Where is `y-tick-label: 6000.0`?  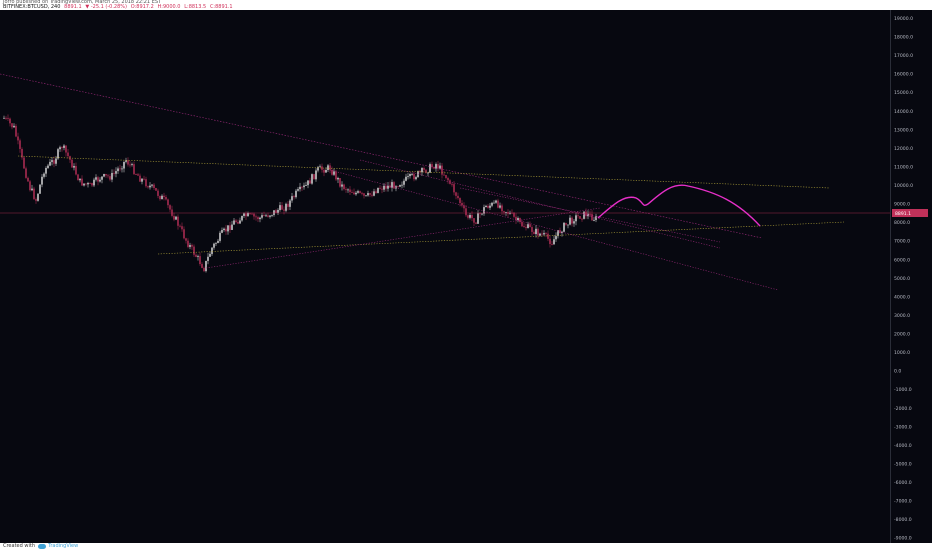
y-tick-label: 6000.0 is located at coordinates (902, 260).